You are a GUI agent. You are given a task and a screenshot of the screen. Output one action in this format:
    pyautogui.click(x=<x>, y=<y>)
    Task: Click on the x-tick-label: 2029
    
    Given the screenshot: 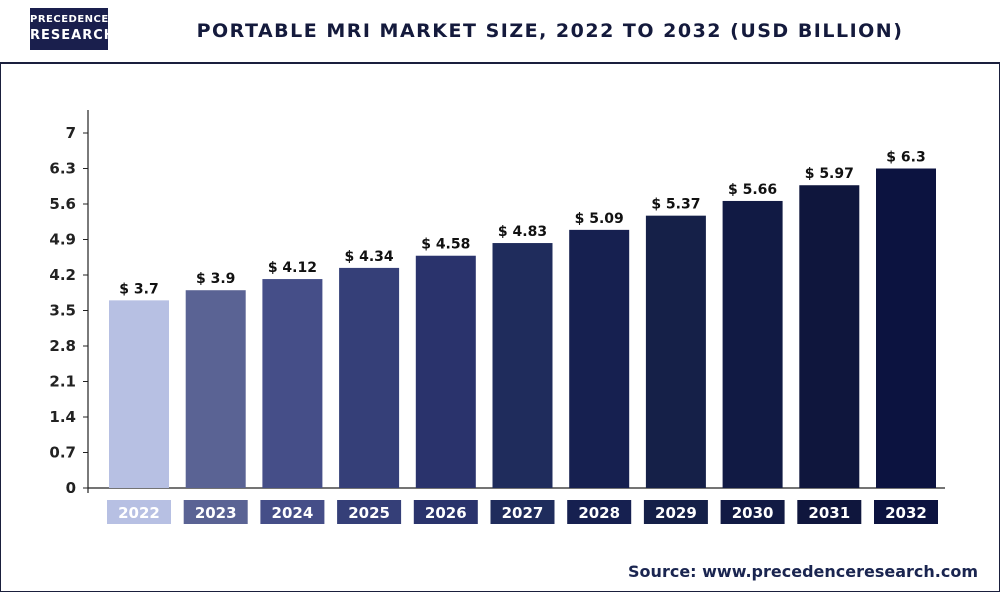 What is the action you would take?
    pyautogui.click(x=676, y=513)
    